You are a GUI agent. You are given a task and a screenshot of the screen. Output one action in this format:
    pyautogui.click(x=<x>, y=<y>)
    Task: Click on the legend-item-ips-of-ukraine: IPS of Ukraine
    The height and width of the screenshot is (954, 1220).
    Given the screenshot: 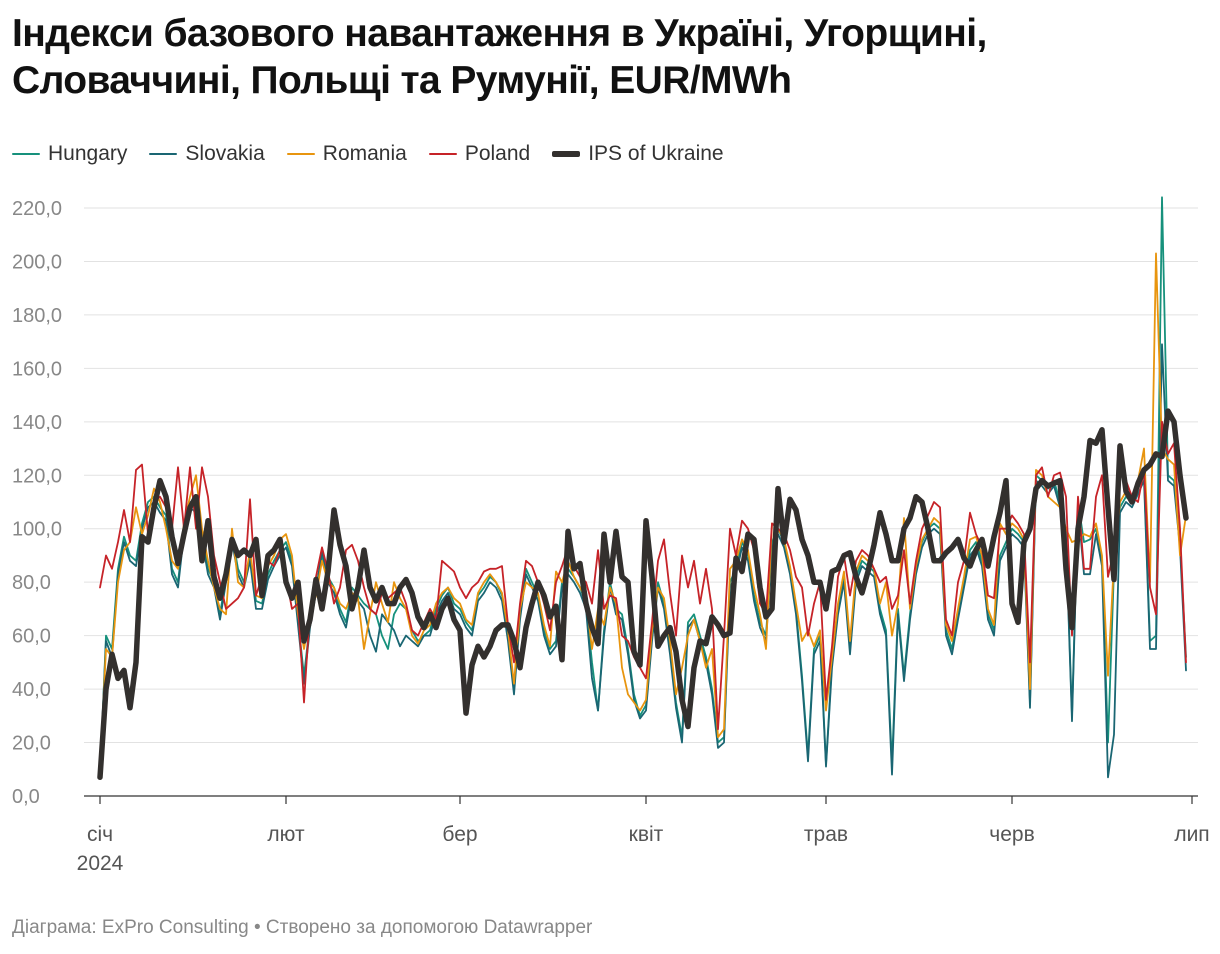 What is the action you would take?
    pyautogui.click(x=638, y=154)
    